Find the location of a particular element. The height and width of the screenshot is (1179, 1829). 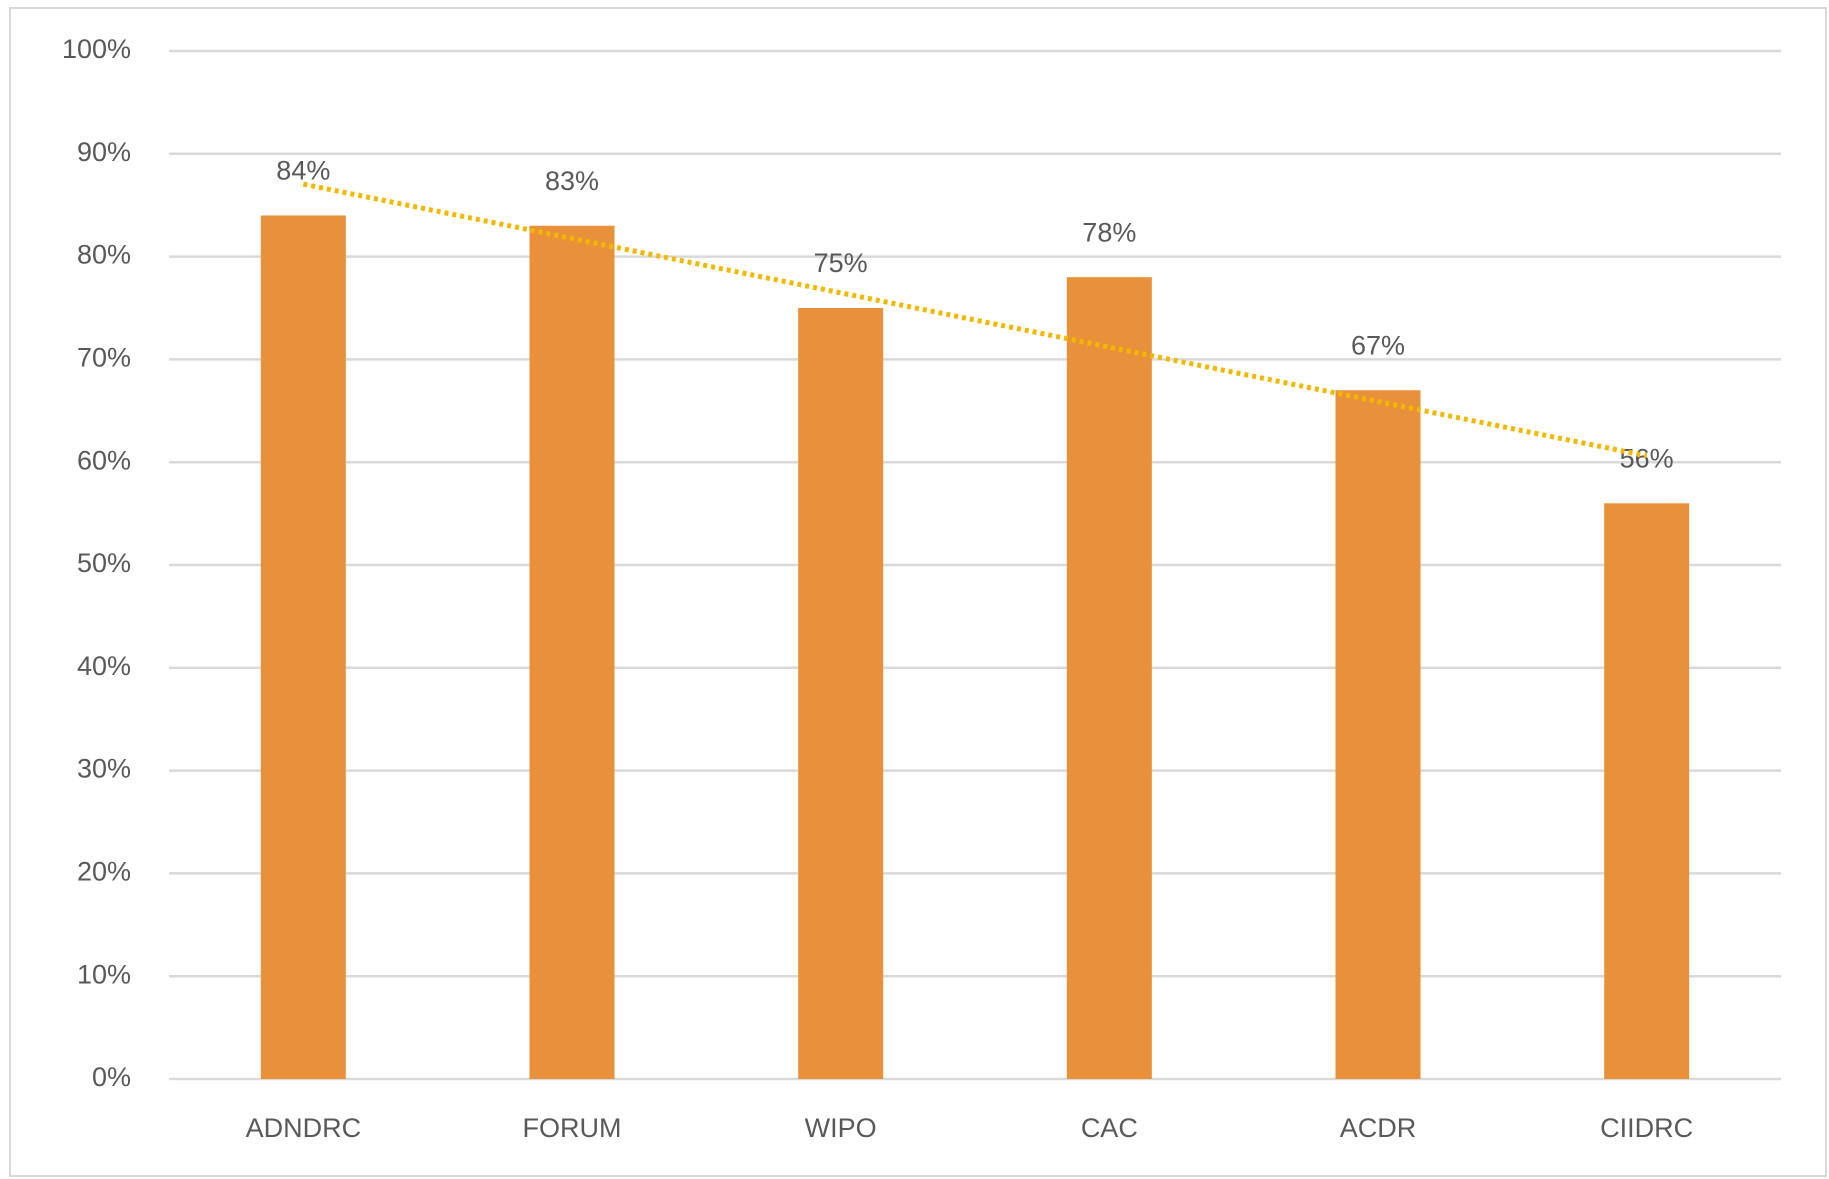

data-label: 78% is located at coordinates (1109, 232).